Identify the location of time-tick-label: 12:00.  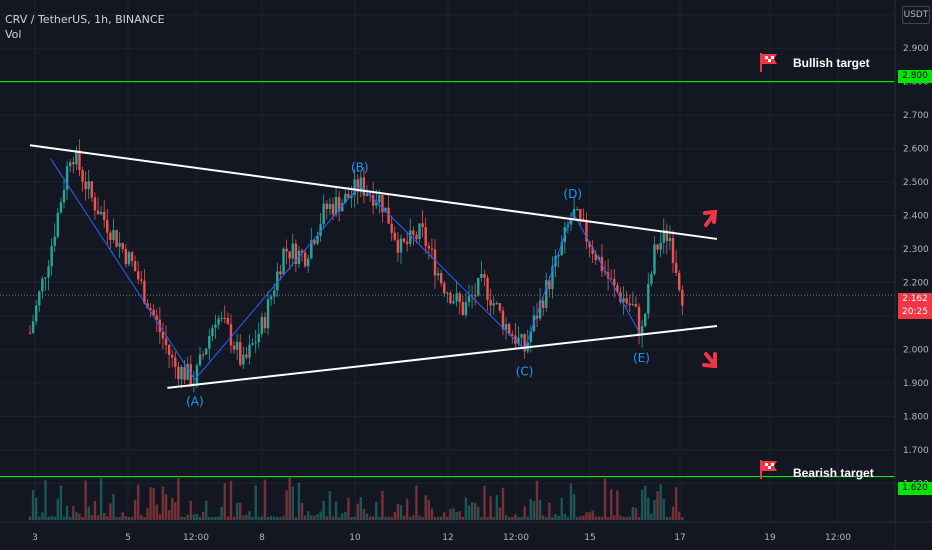
(196, 538).